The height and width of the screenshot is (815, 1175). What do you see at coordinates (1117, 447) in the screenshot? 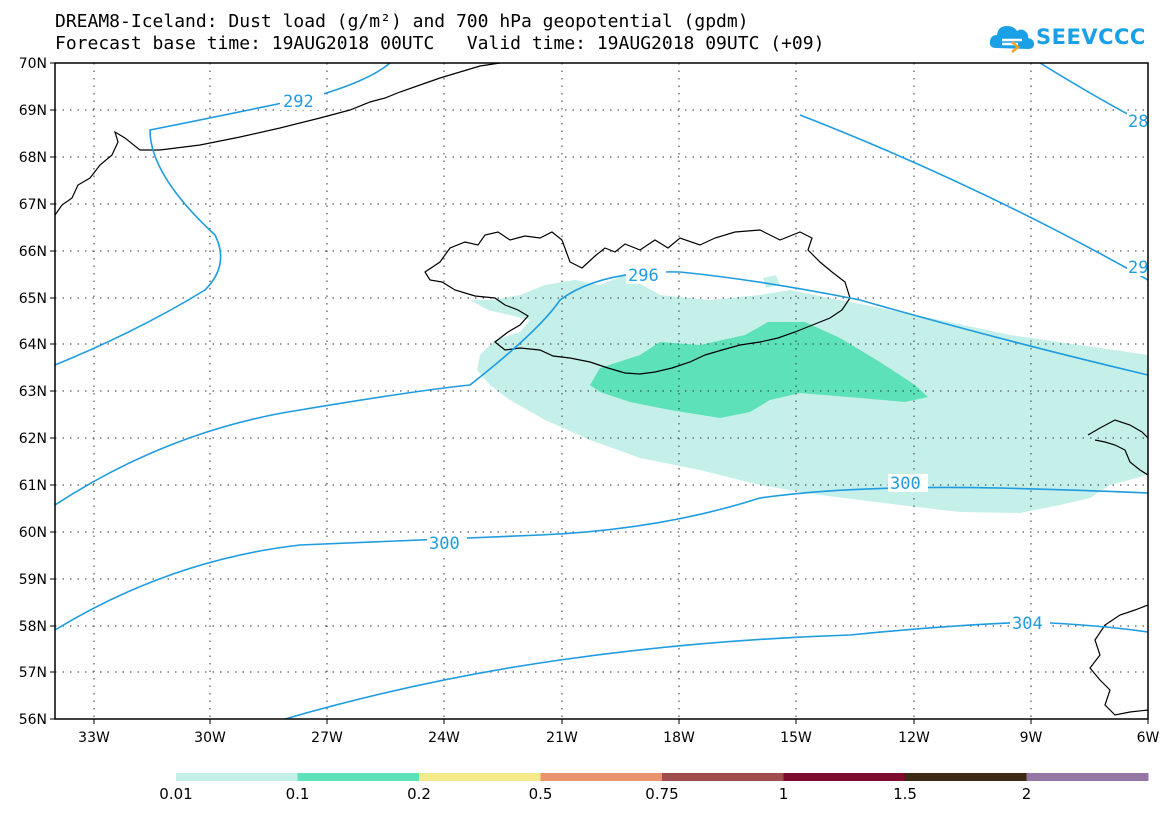
I see `faroe-shetland-coast` at bounding box center [1117, 447].